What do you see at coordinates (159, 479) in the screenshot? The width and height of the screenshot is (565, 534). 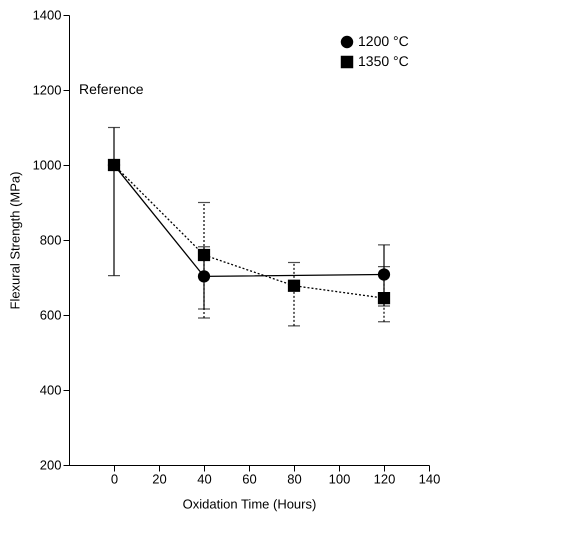 I see `x-tick-label: 20` at bounding box center [159, 479].